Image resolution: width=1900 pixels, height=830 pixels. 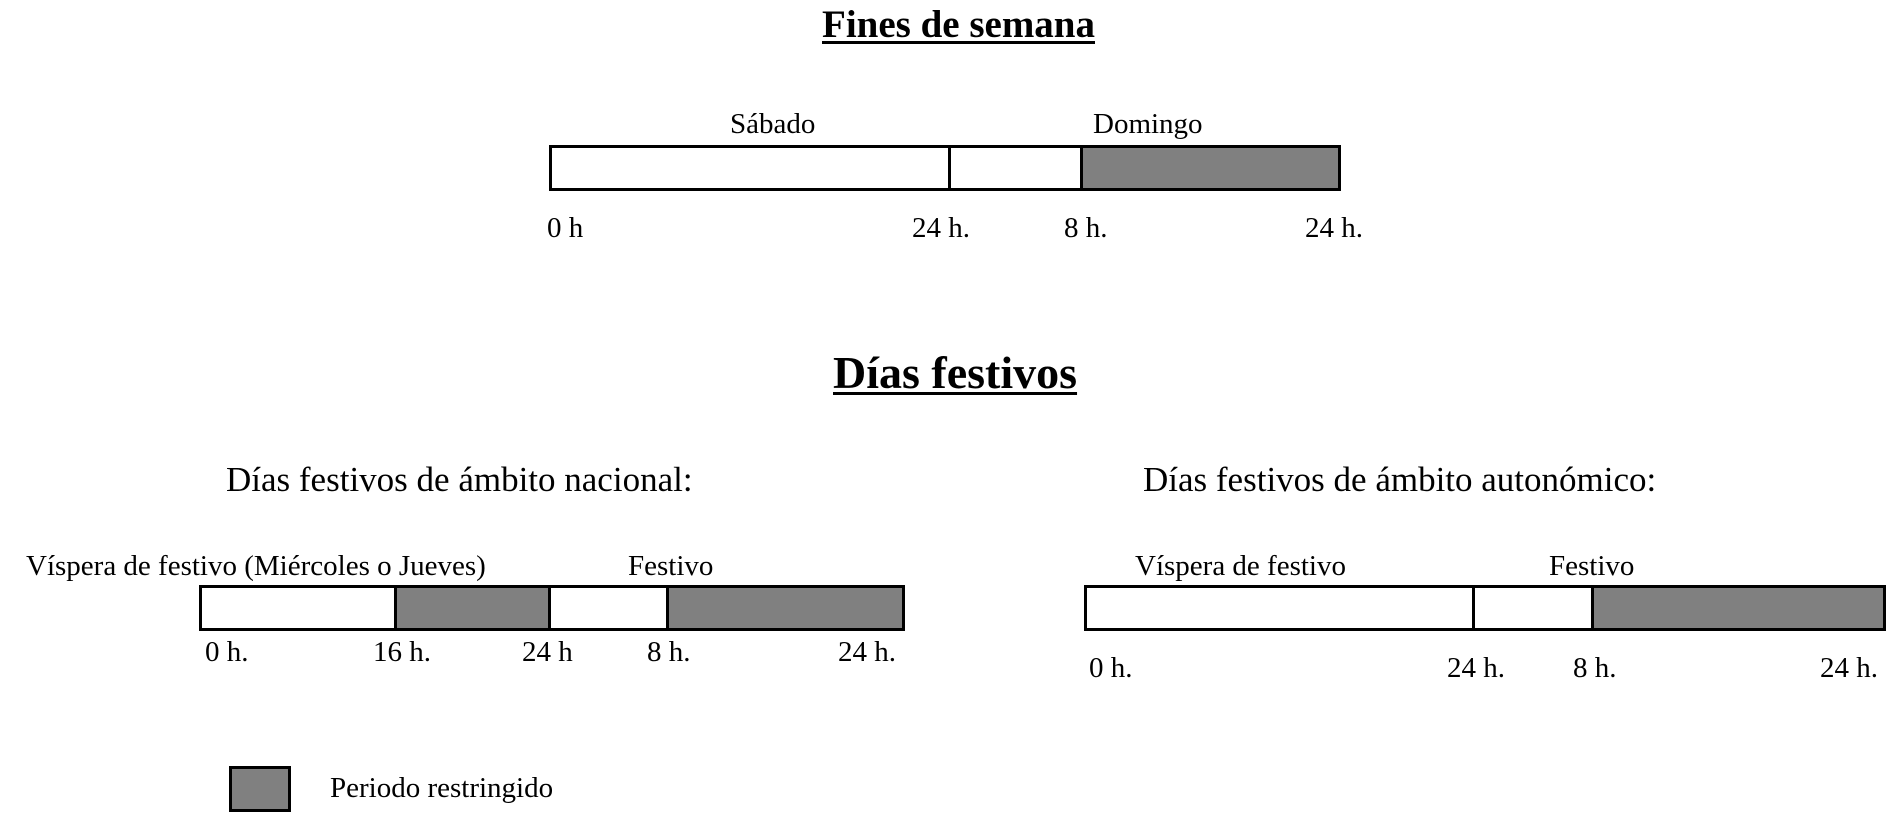 I want to click on national-timeline-bar, so click(x=552, y=608).